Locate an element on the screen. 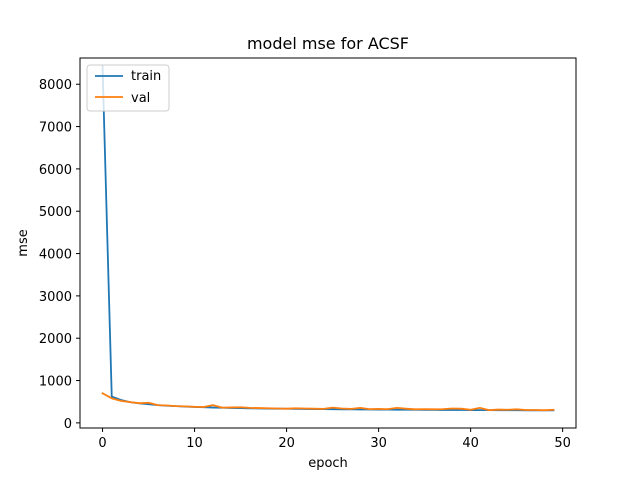 The height and width of the screenshot is (484, 640). y-tick-label: 2000 is located at coordinates (55, 339).